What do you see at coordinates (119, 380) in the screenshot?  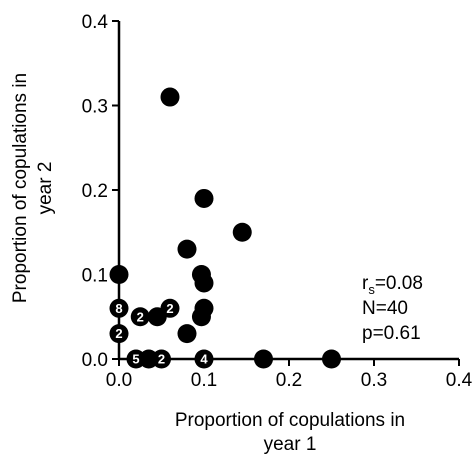 I see `x-tick-label: 0.0` at bounding box center [119, 380].